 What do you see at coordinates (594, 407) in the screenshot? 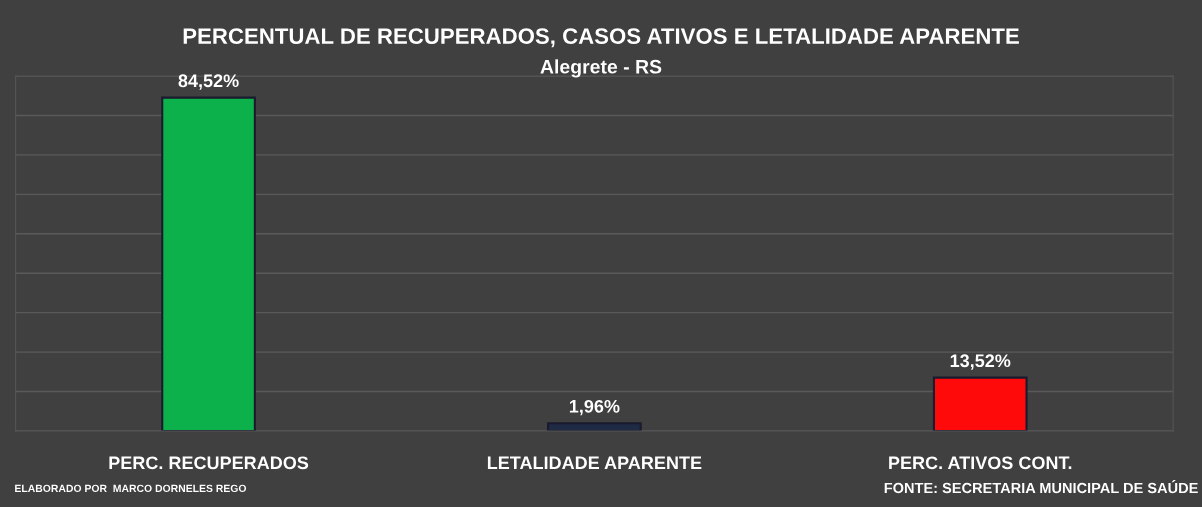
I see `data-label: 1,96%` at bounding box center [594, 407].